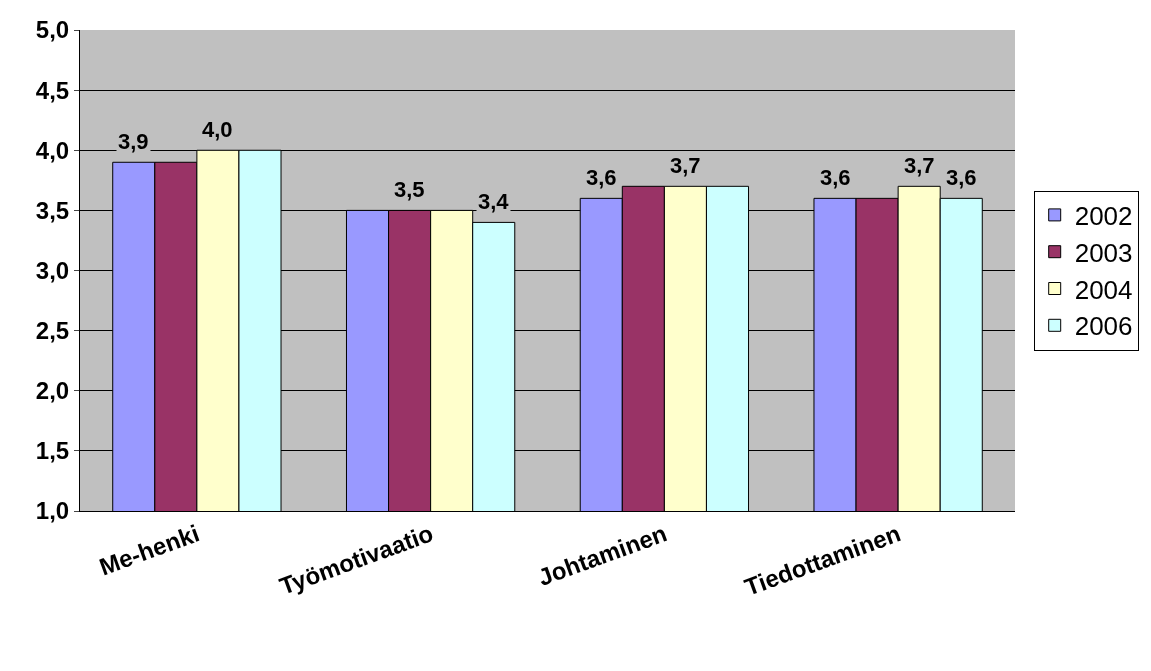 The width and height of the screenshot is (1151, 671). I want to click on y-tick-label: 5,0, so click(52, 30).